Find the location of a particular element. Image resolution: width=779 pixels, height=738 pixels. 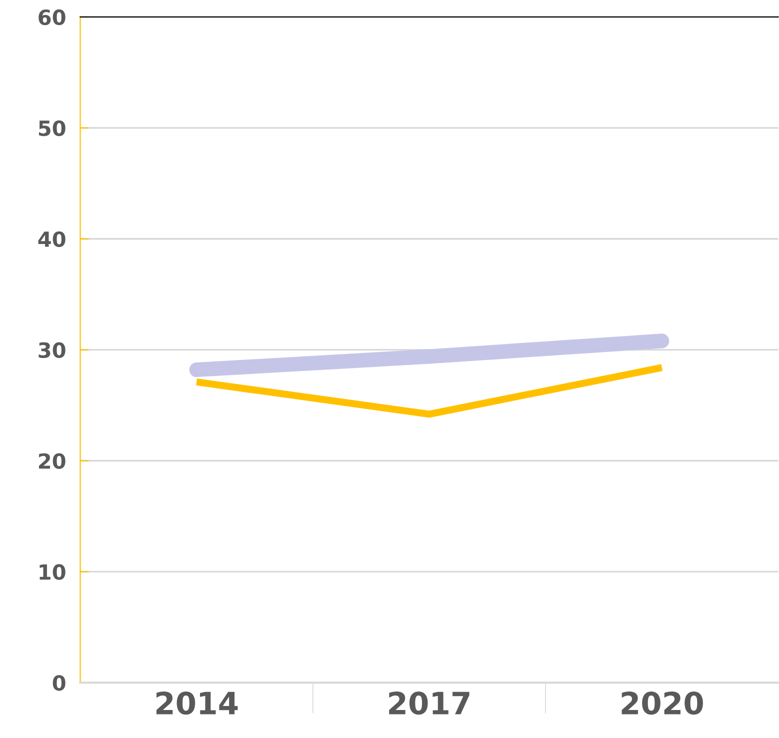

x-tick-label: 2014 is located at coordinates (197, 703).